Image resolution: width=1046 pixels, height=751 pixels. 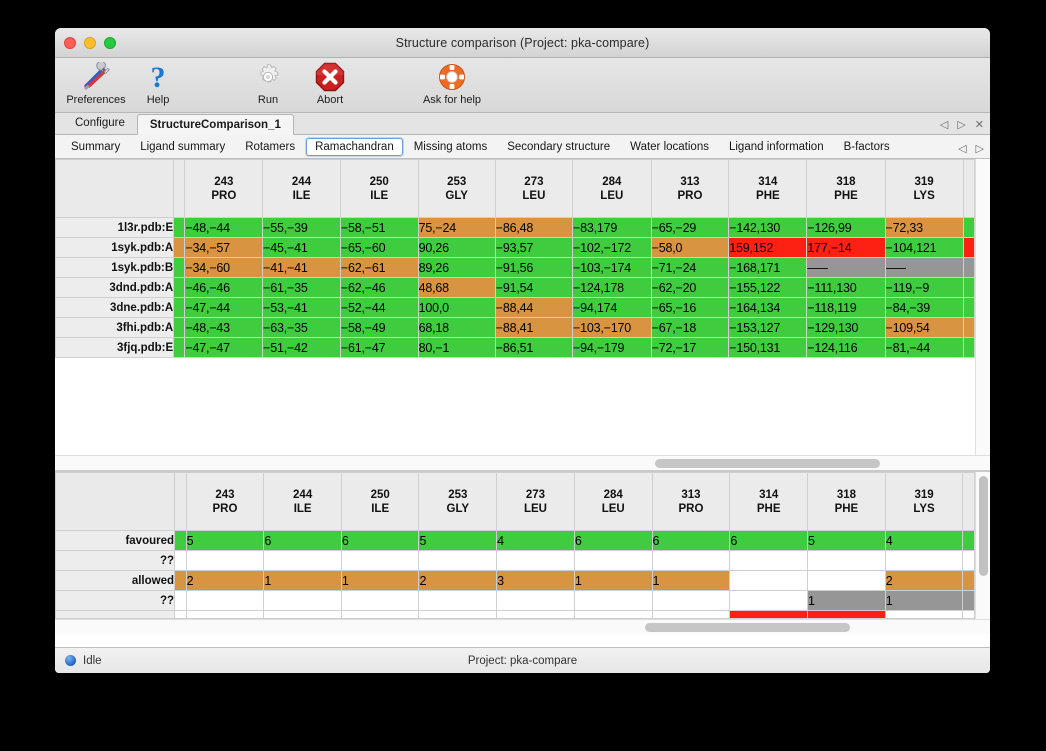 I want to click on data-cell: −55,−39, so click(x=301, y=227).